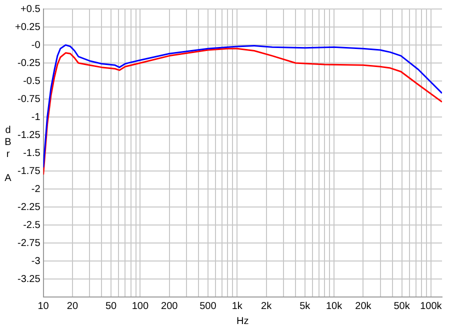  What do you see at coordinates (402, 306) in the screenshot?
I see `x-tick-label: 50k` at bounding box center [402, 306].